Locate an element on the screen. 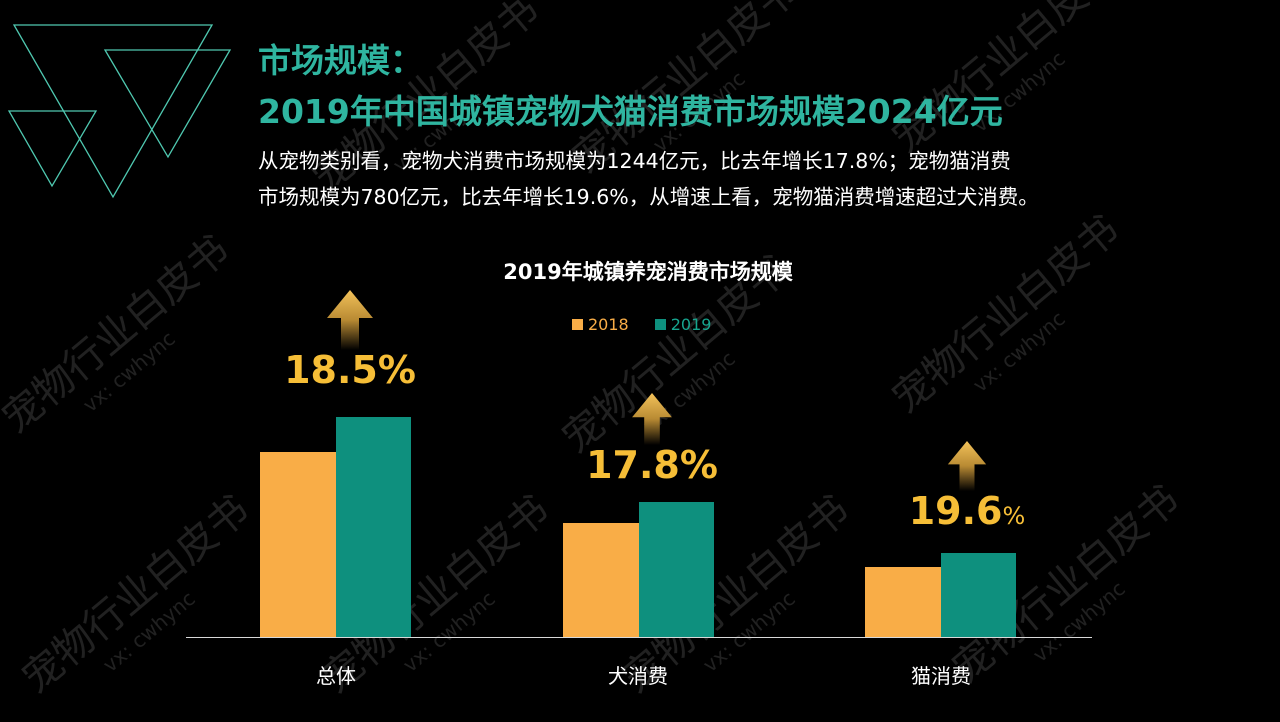 This screenshot has height=722, width=1280. growth-annotation-dog: 17.8% is located at coordinates (652, 439).